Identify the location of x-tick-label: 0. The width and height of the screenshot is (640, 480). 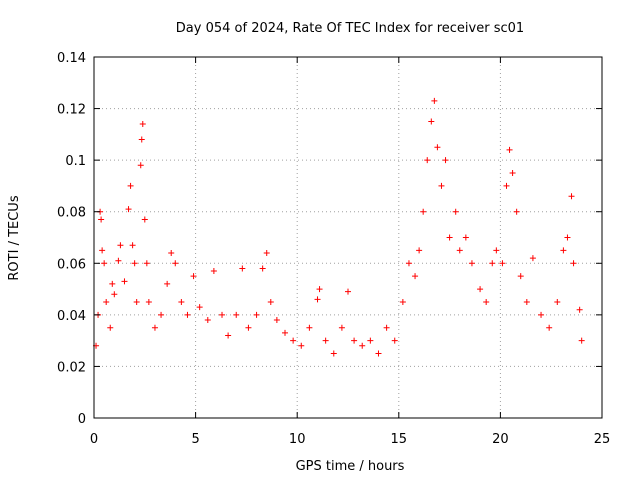
(94, 439).